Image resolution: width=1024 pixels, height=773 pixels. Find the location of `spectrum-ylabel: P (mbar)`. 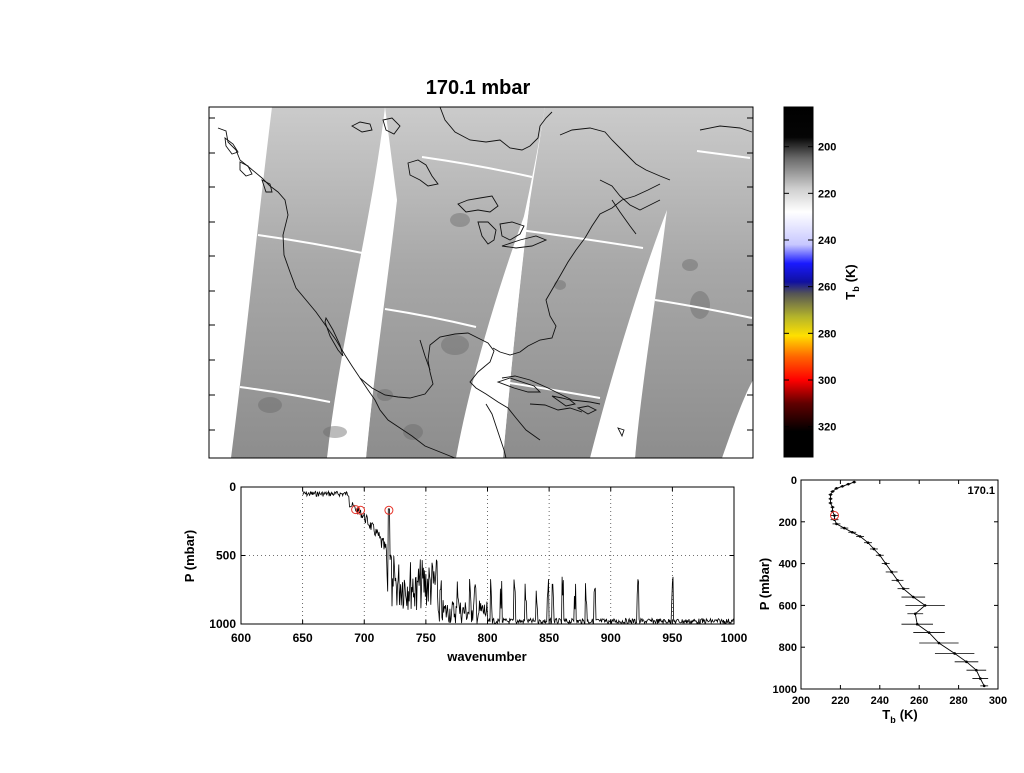

spectrum-ylabel: P (mbar) is located at coordinates (189, 556).